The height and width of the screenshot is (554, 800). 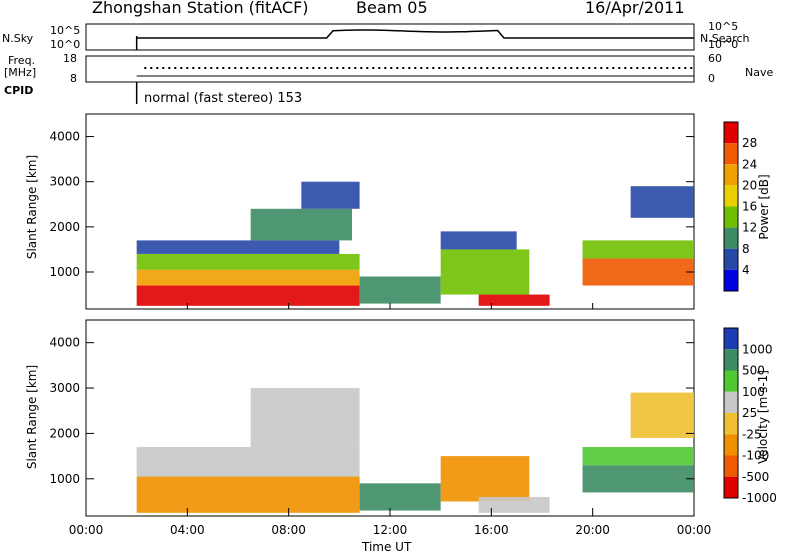 I want to click on xtick-label: 16:00, so click(x=491, y=530).